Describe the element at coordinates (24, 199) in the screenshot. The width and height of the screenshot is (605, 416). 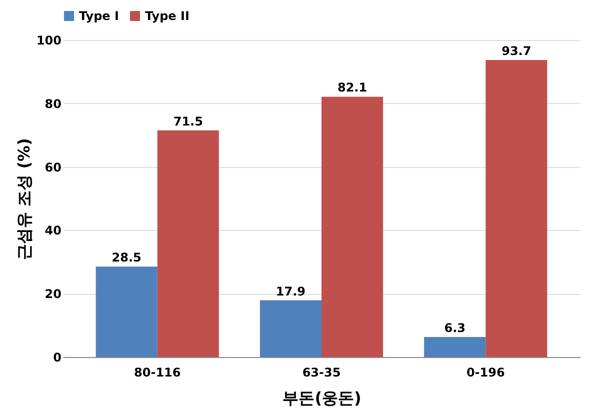
I see `y-axis-title: 근섬유 조성 (%)` at that location.